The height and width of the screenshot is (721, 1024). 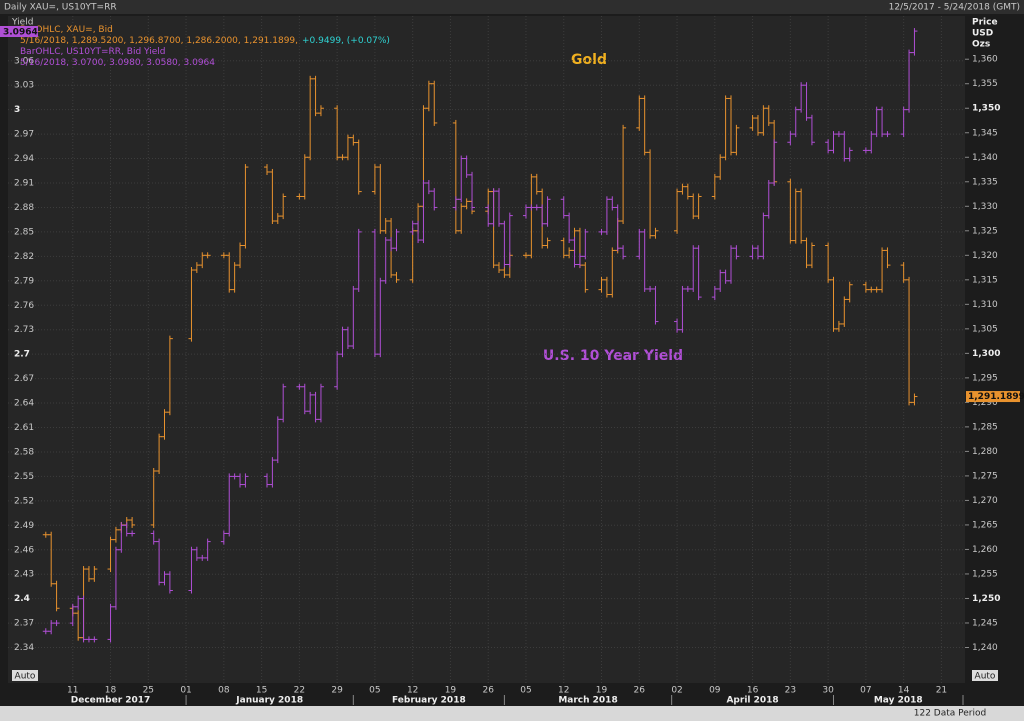 I want to click on x-tick-label: 05, so click(x=374, y=691).